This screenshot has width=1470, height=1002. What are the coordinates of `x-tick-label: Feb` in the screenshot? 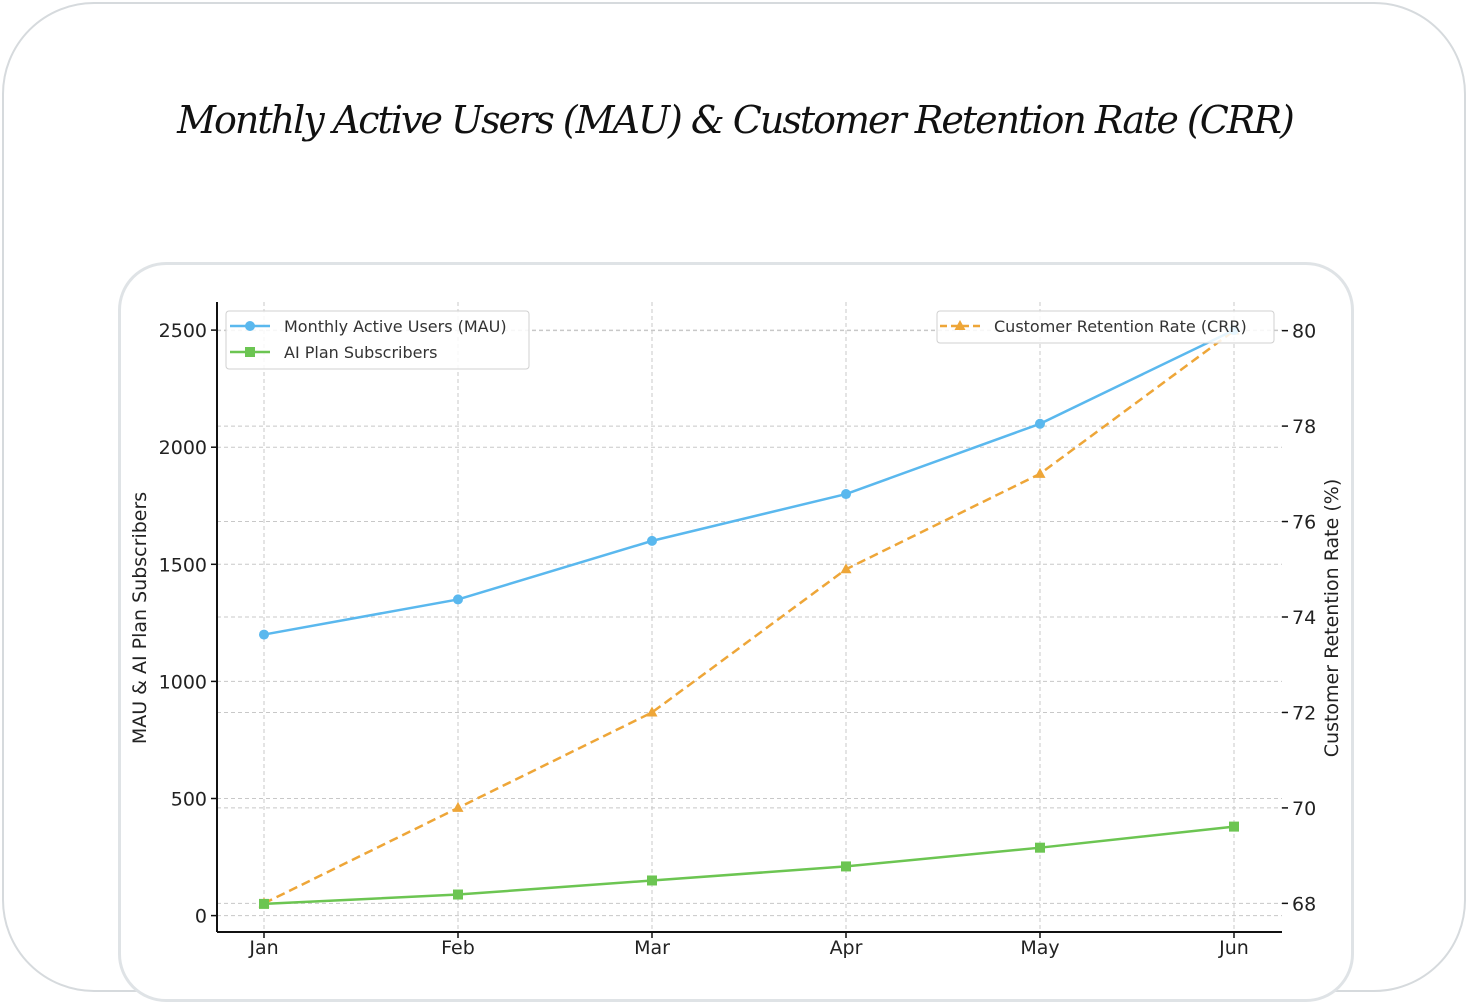 It's located at (458, 948).